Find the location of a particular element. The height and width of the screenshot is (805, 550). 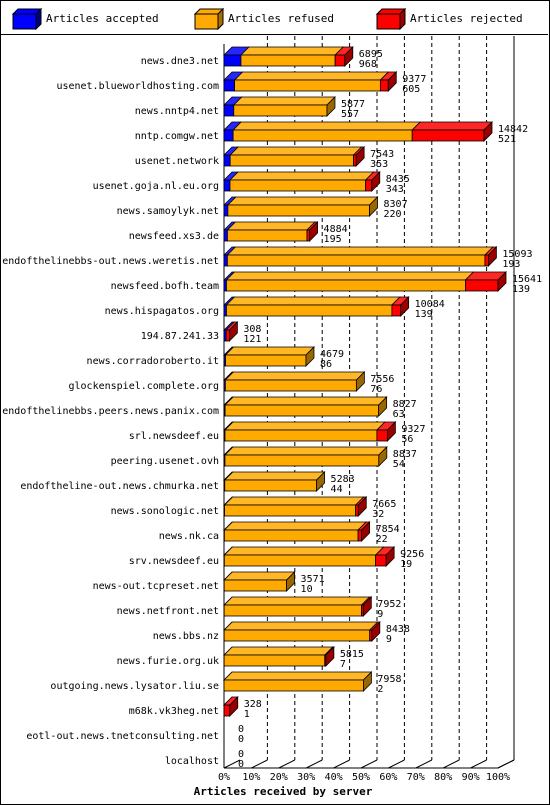

total-value-label: 9377 is located at coordinates (414, 79).